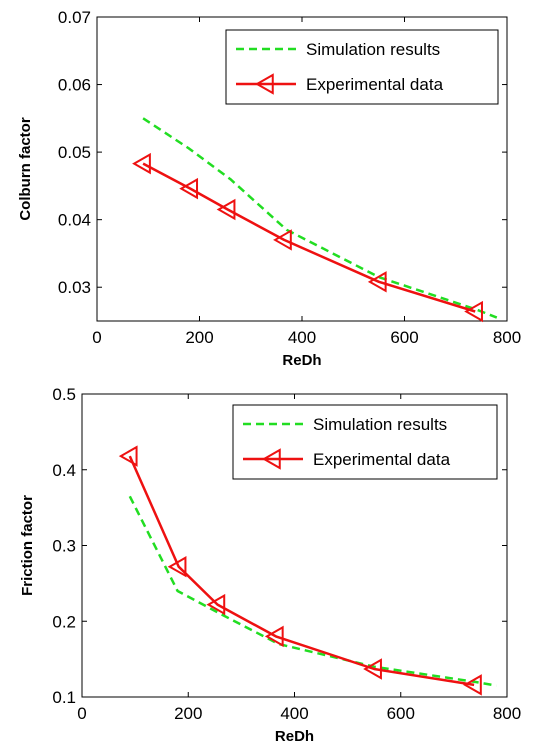  I want to click on y-tick-label: 0.03, so click(74, 287).